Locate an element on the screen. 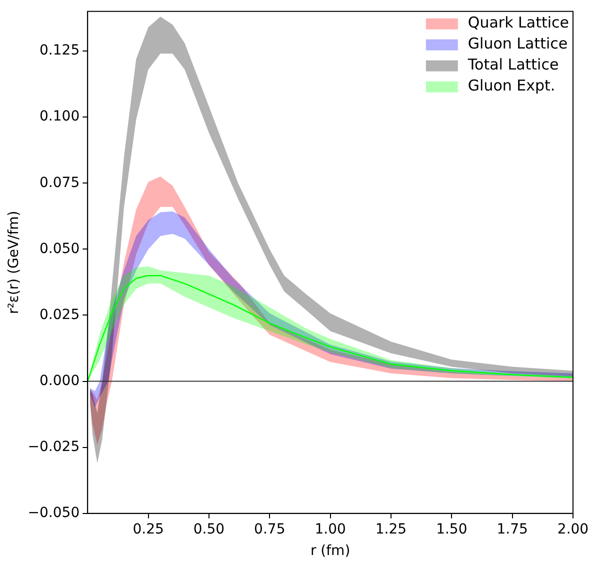  x-tick-label: 1.00 is located at coordinates (330, 529).